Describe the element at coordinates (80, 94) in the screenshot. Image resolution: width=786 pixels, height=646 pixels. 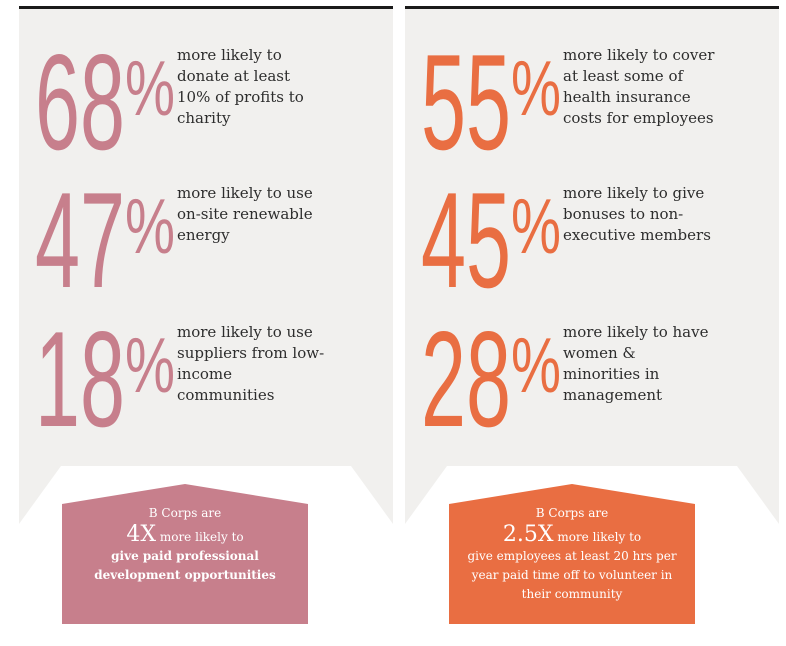
I see `stat-number-digits: 68` at that location.